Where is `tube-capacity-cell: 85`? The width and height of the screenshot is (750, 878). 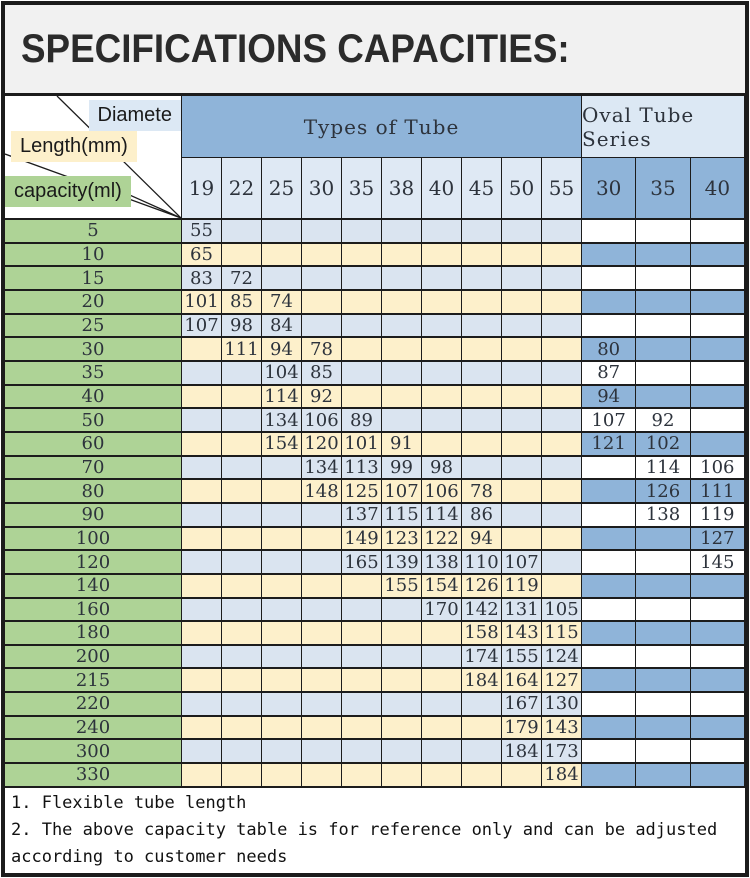 tube-capacity-cell: 85 is located at coordinates (322, 373).